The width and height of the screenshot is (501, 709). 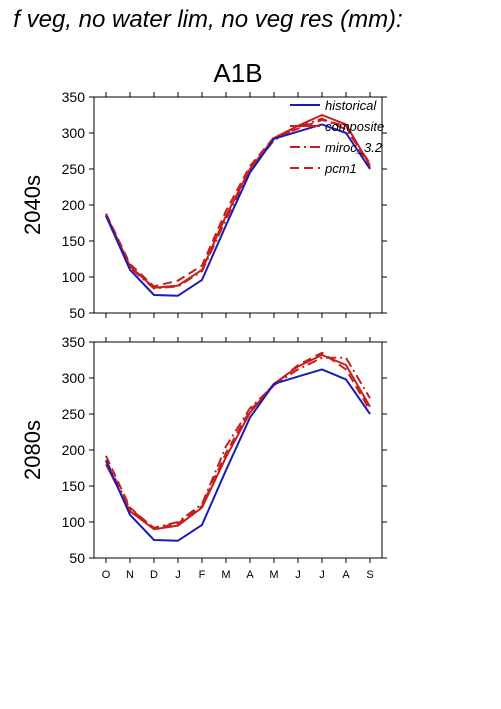 What do you see at coordinates (32, 205) in the screenshot?
I see `panel-label: 2040s` at bounding box center [32, 205].